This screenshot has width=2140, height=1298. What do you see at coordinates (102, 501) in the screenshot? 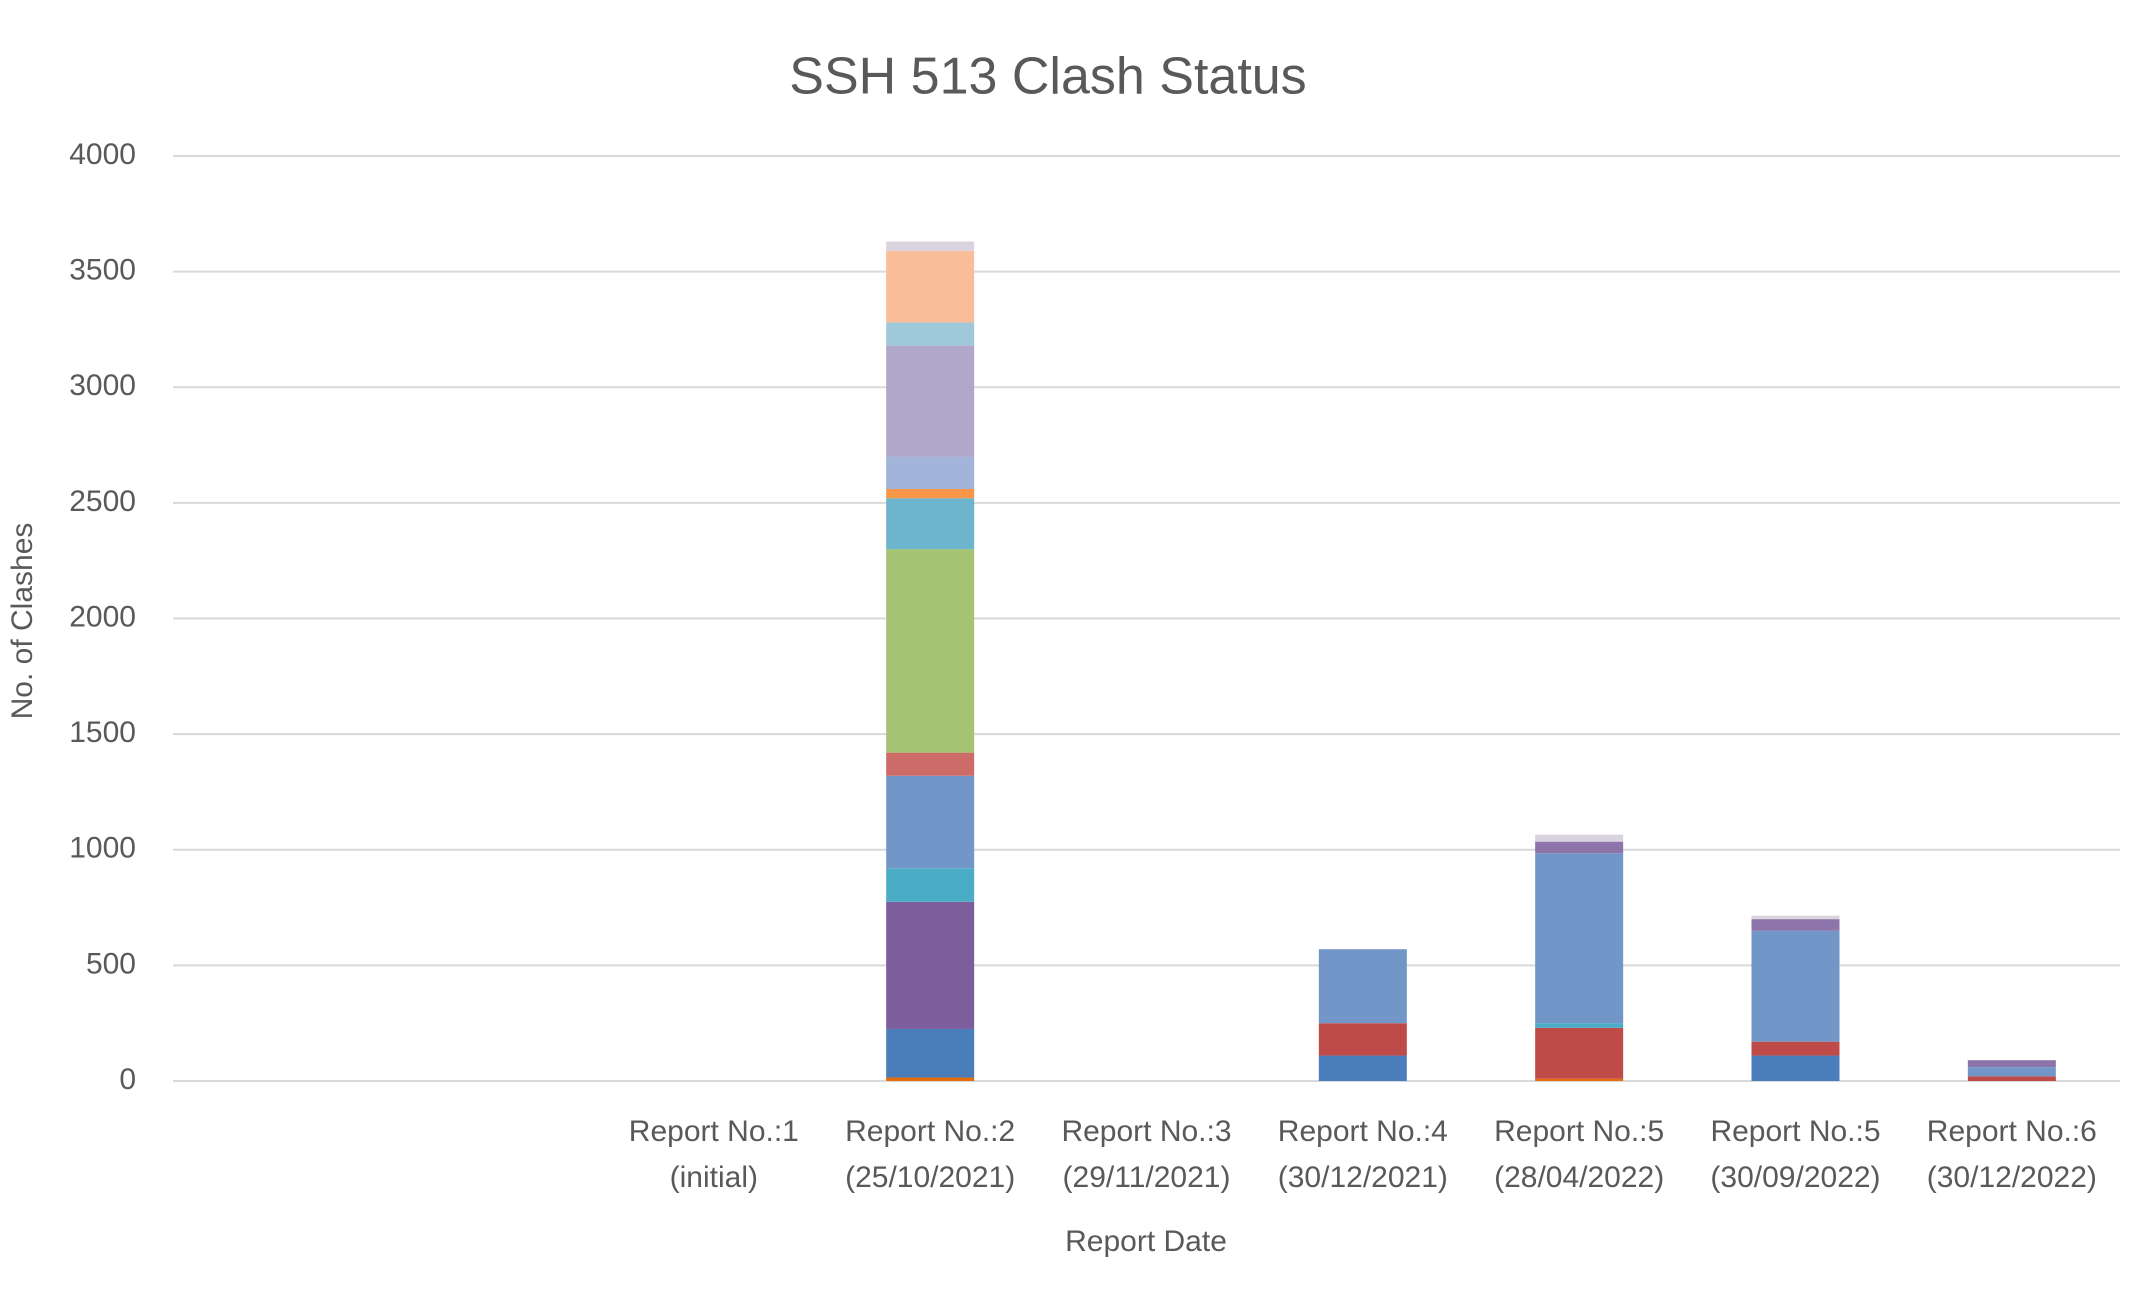
I see `y-tick-label: 2500` at bounding box center [102, 501].